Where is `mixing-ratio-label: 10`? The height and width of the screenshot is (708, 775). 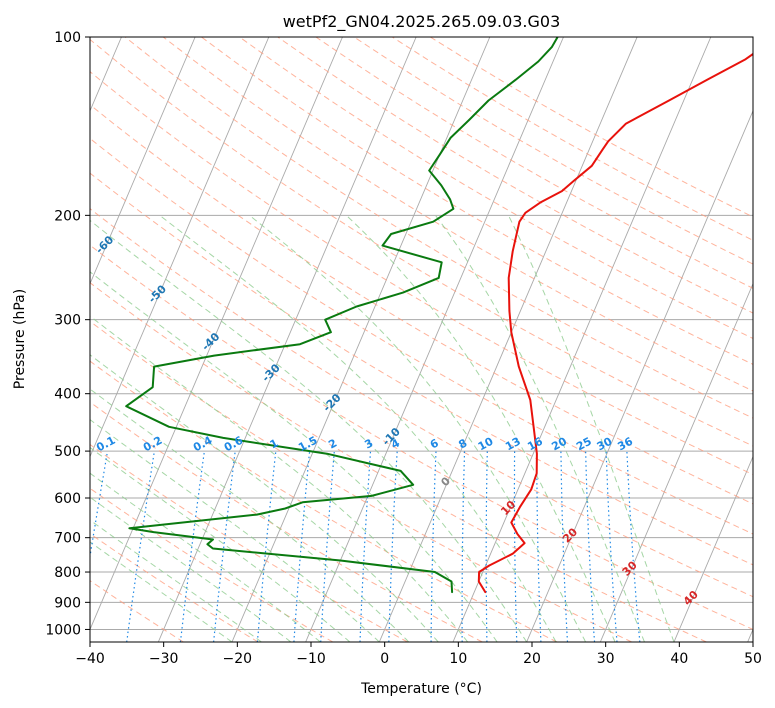 mixing-ratio-label: 10 is located at coordinates (486, 444).